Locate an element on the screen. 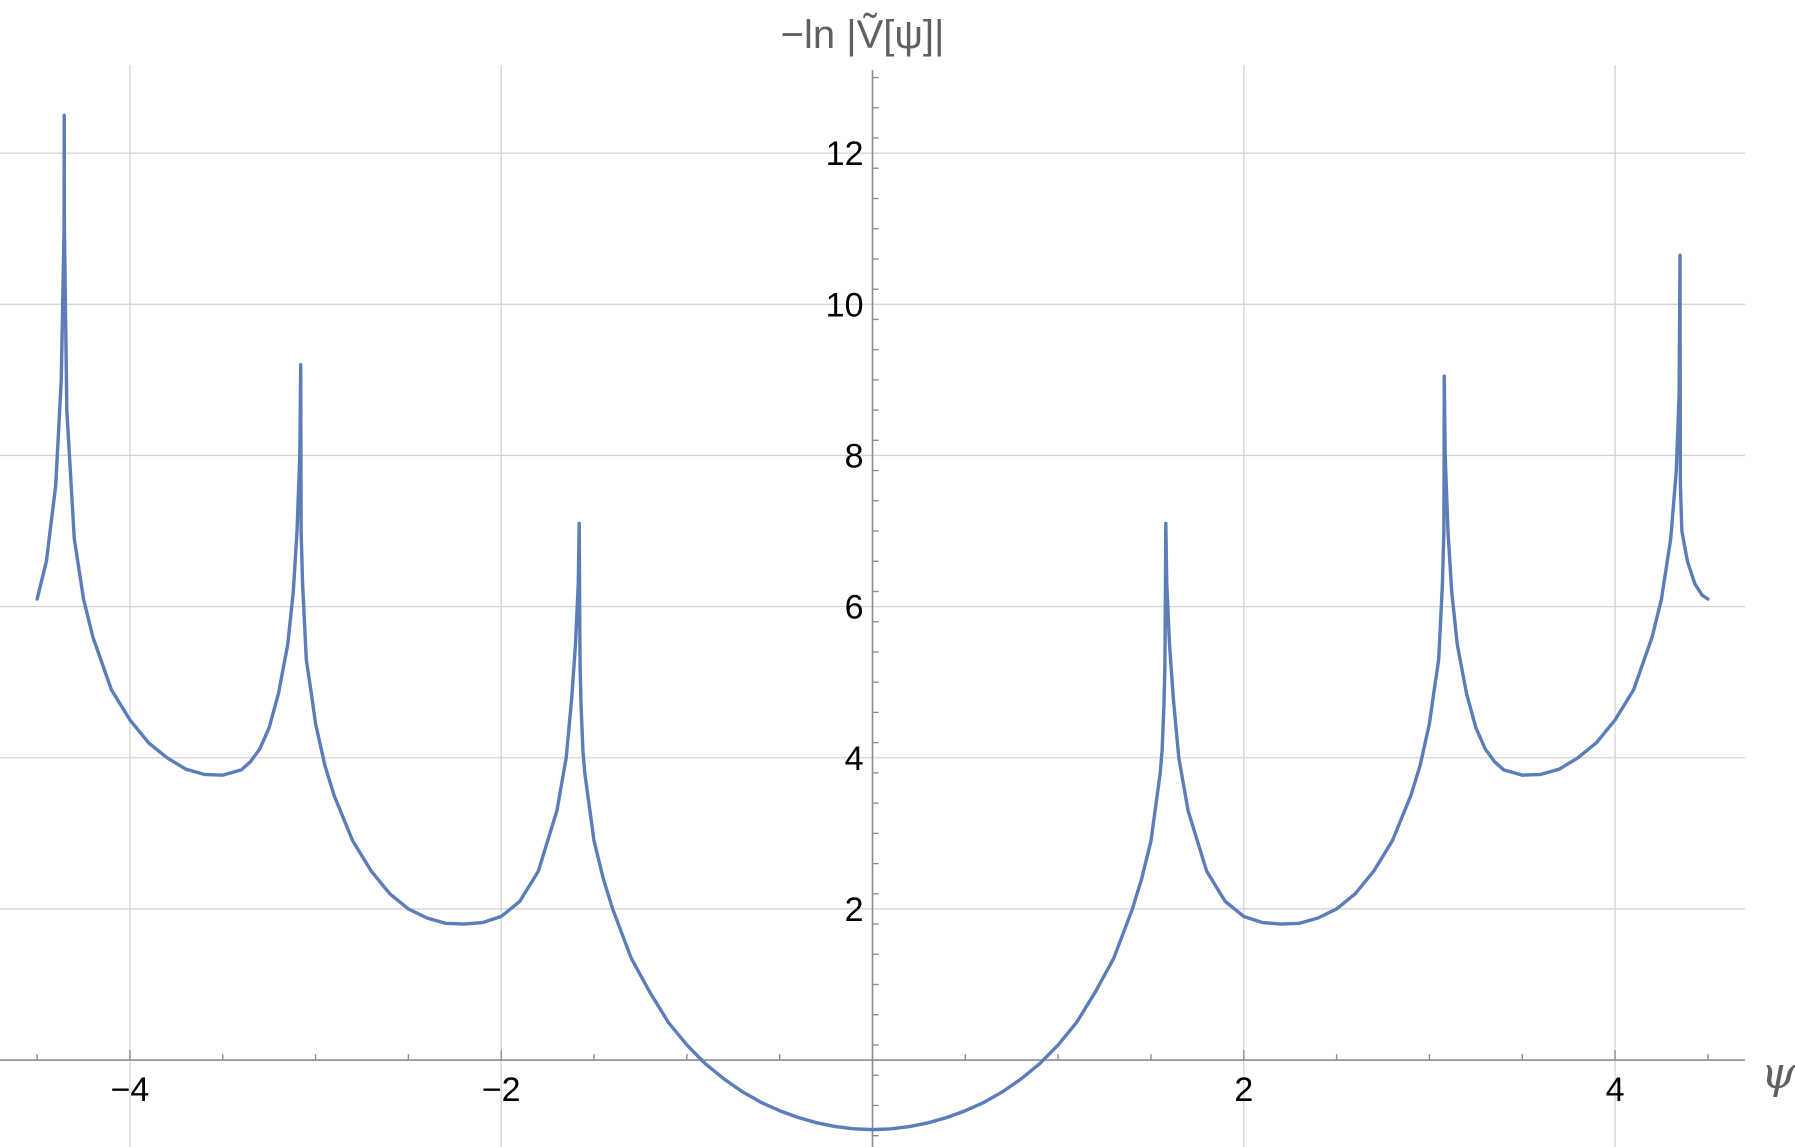 The width and height of the screenshot is (1795, 1147). y-tick-label: 12 is located at coordinates (845, 154).